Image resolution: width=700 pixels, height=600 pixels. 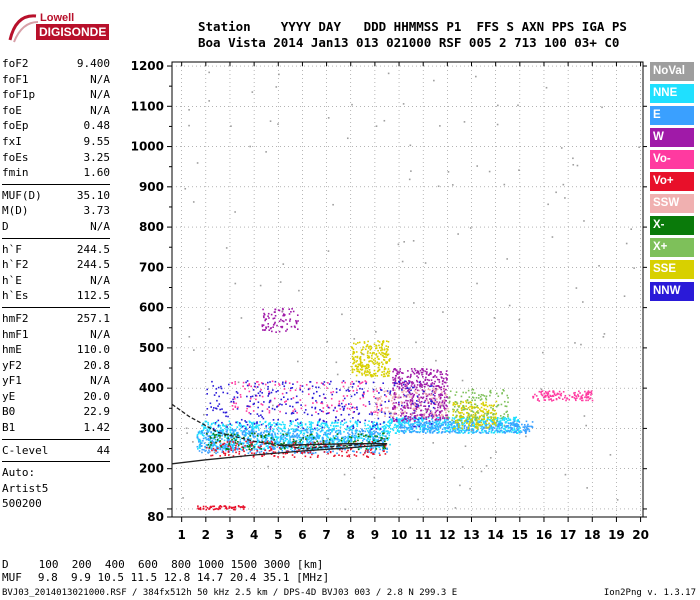 What do you see at coordinates (56, 227) in the screenshot?
I see `param-row: D N/A` at bounding box center [56, 227].